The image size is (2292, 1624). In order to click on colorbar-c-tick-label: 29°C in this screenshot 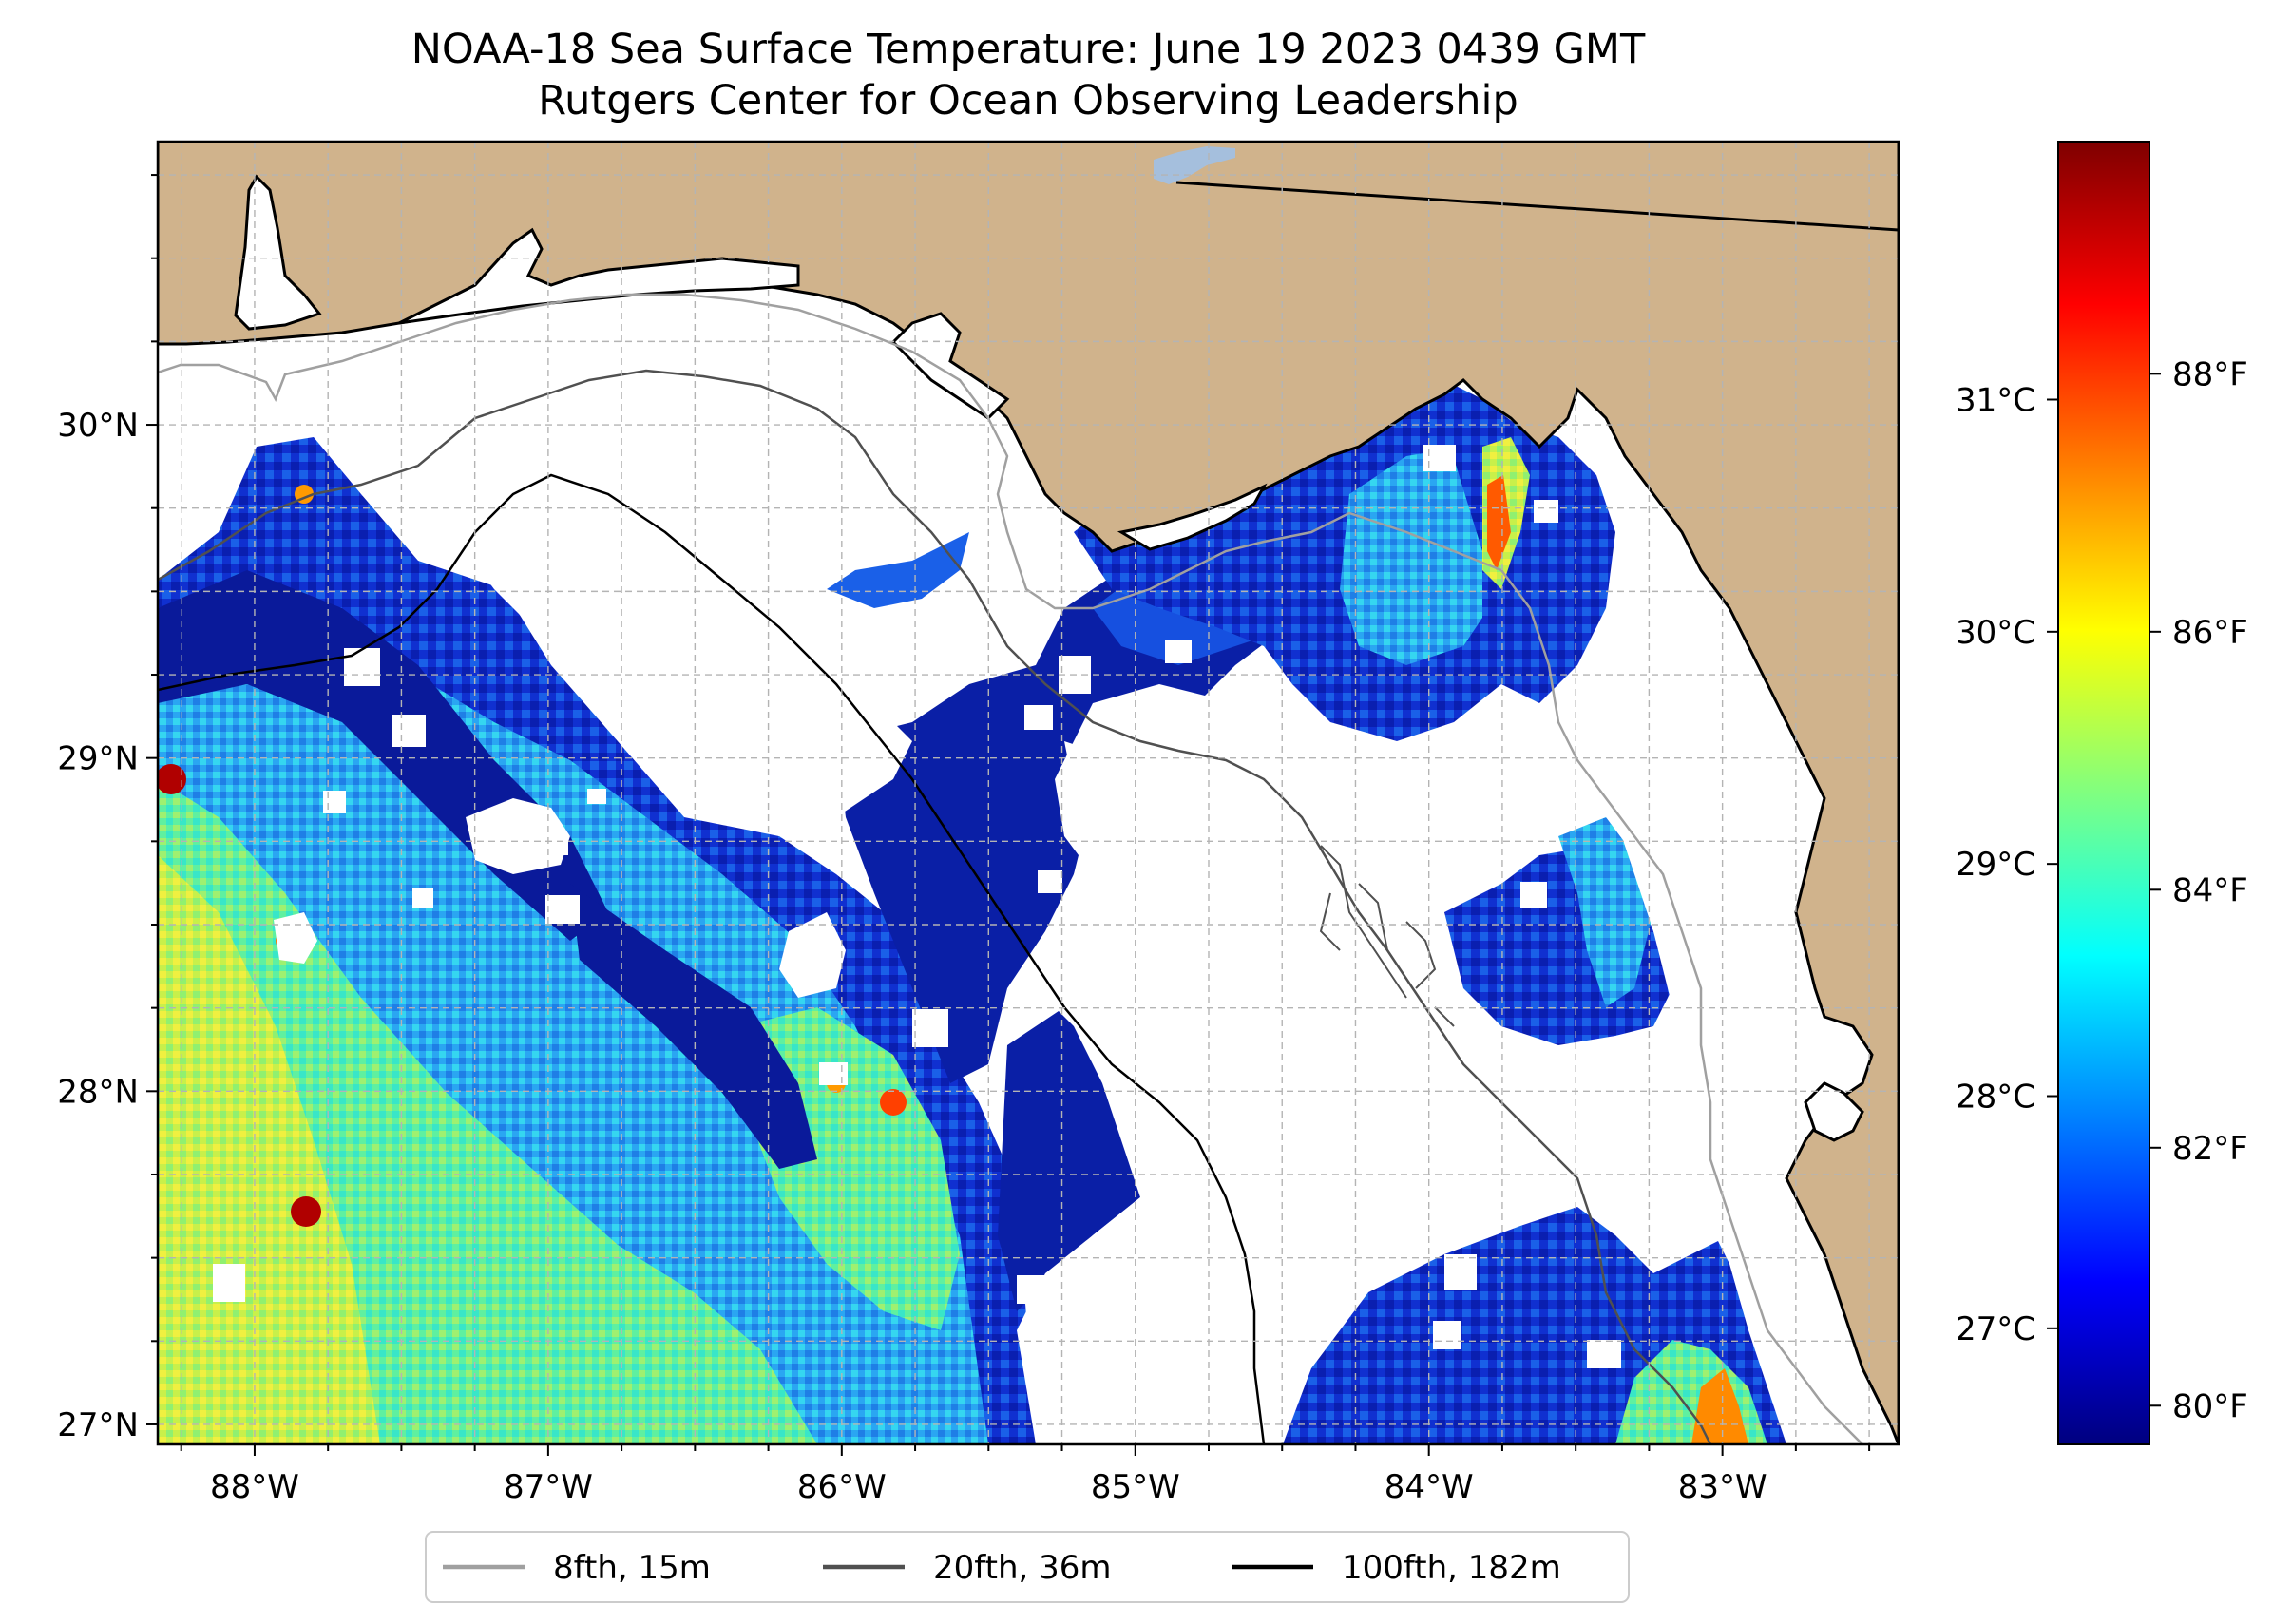, I will do `click(1995, 865)`.